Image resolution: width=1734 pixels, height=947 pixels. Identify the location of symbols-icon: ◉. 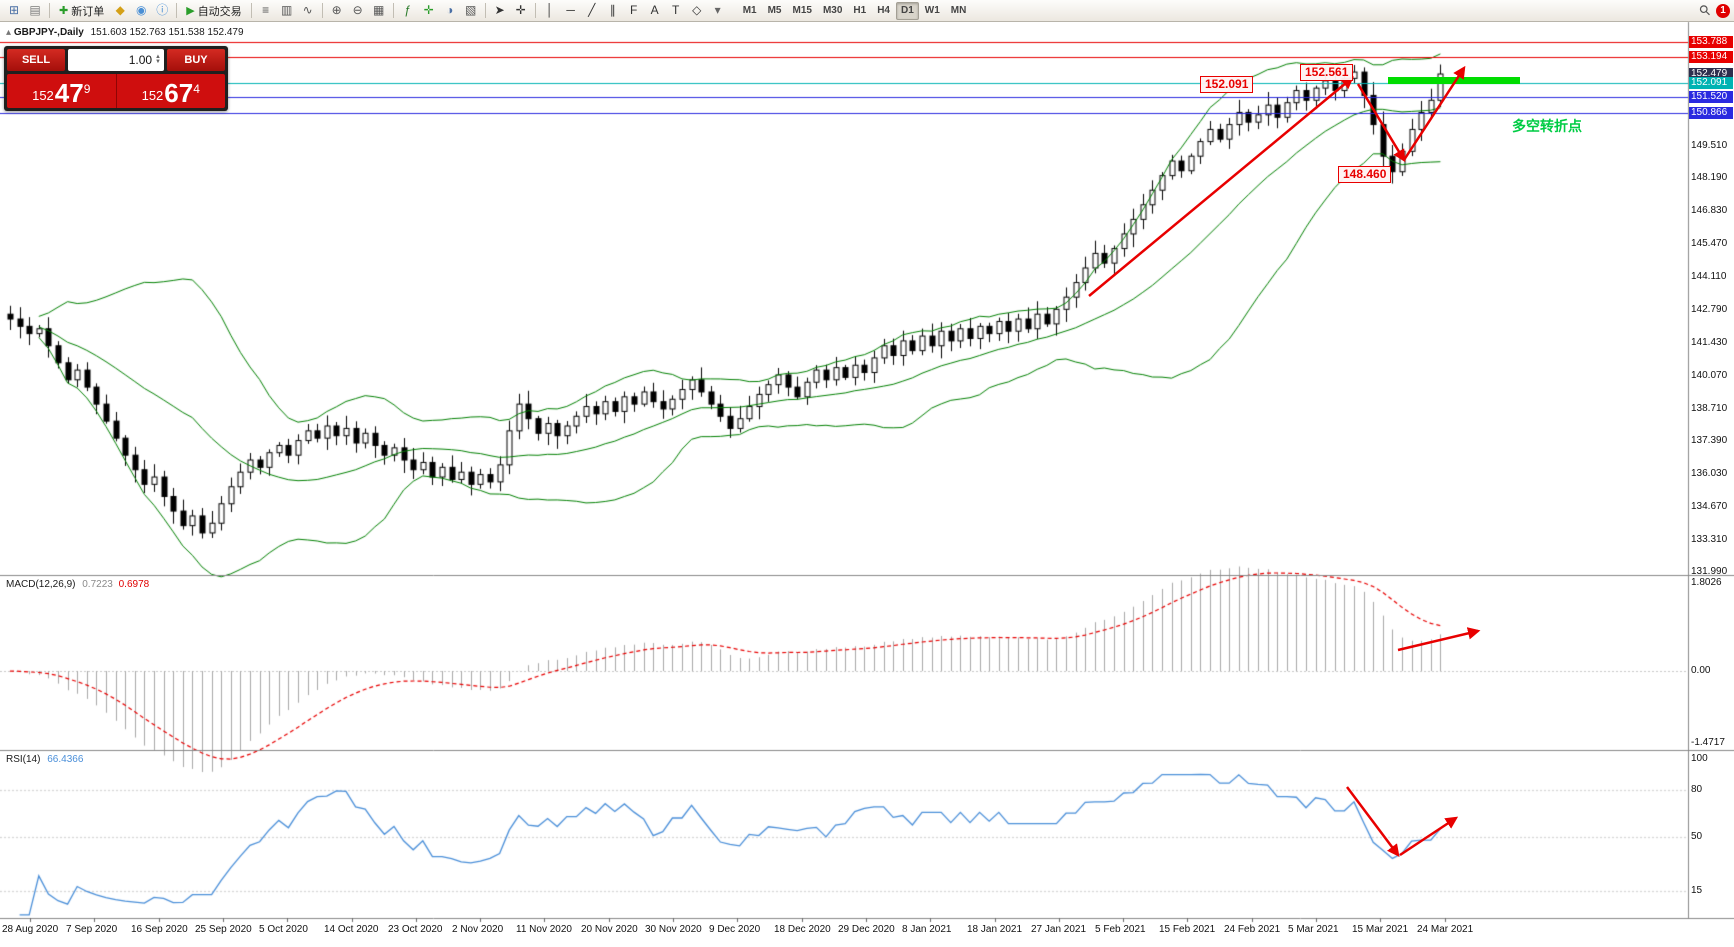
(141, 10).